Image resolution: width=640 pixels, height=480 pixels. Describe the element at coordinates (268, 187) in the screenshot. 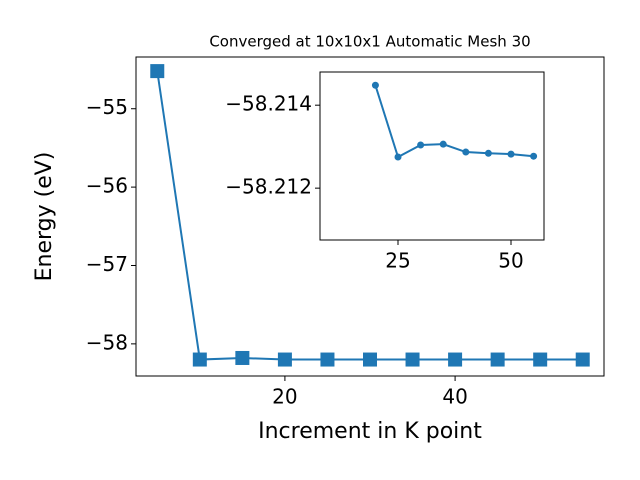

I see `y-tick-label: −58.212` at that location.